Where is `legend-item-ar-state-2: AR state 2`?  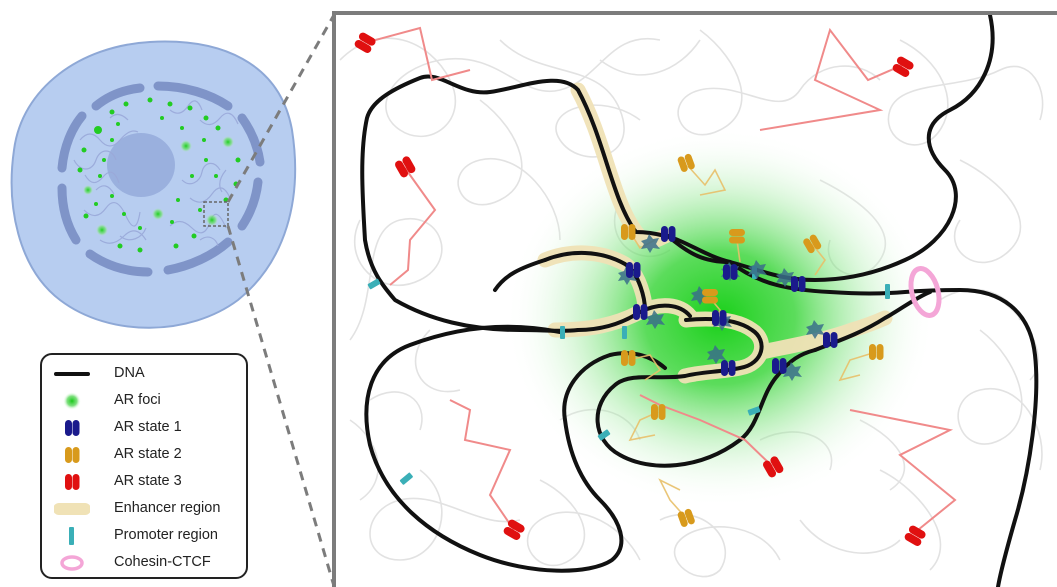 legend-item-ar-state-2: AR state 2 is located at coordinates (144, 455).